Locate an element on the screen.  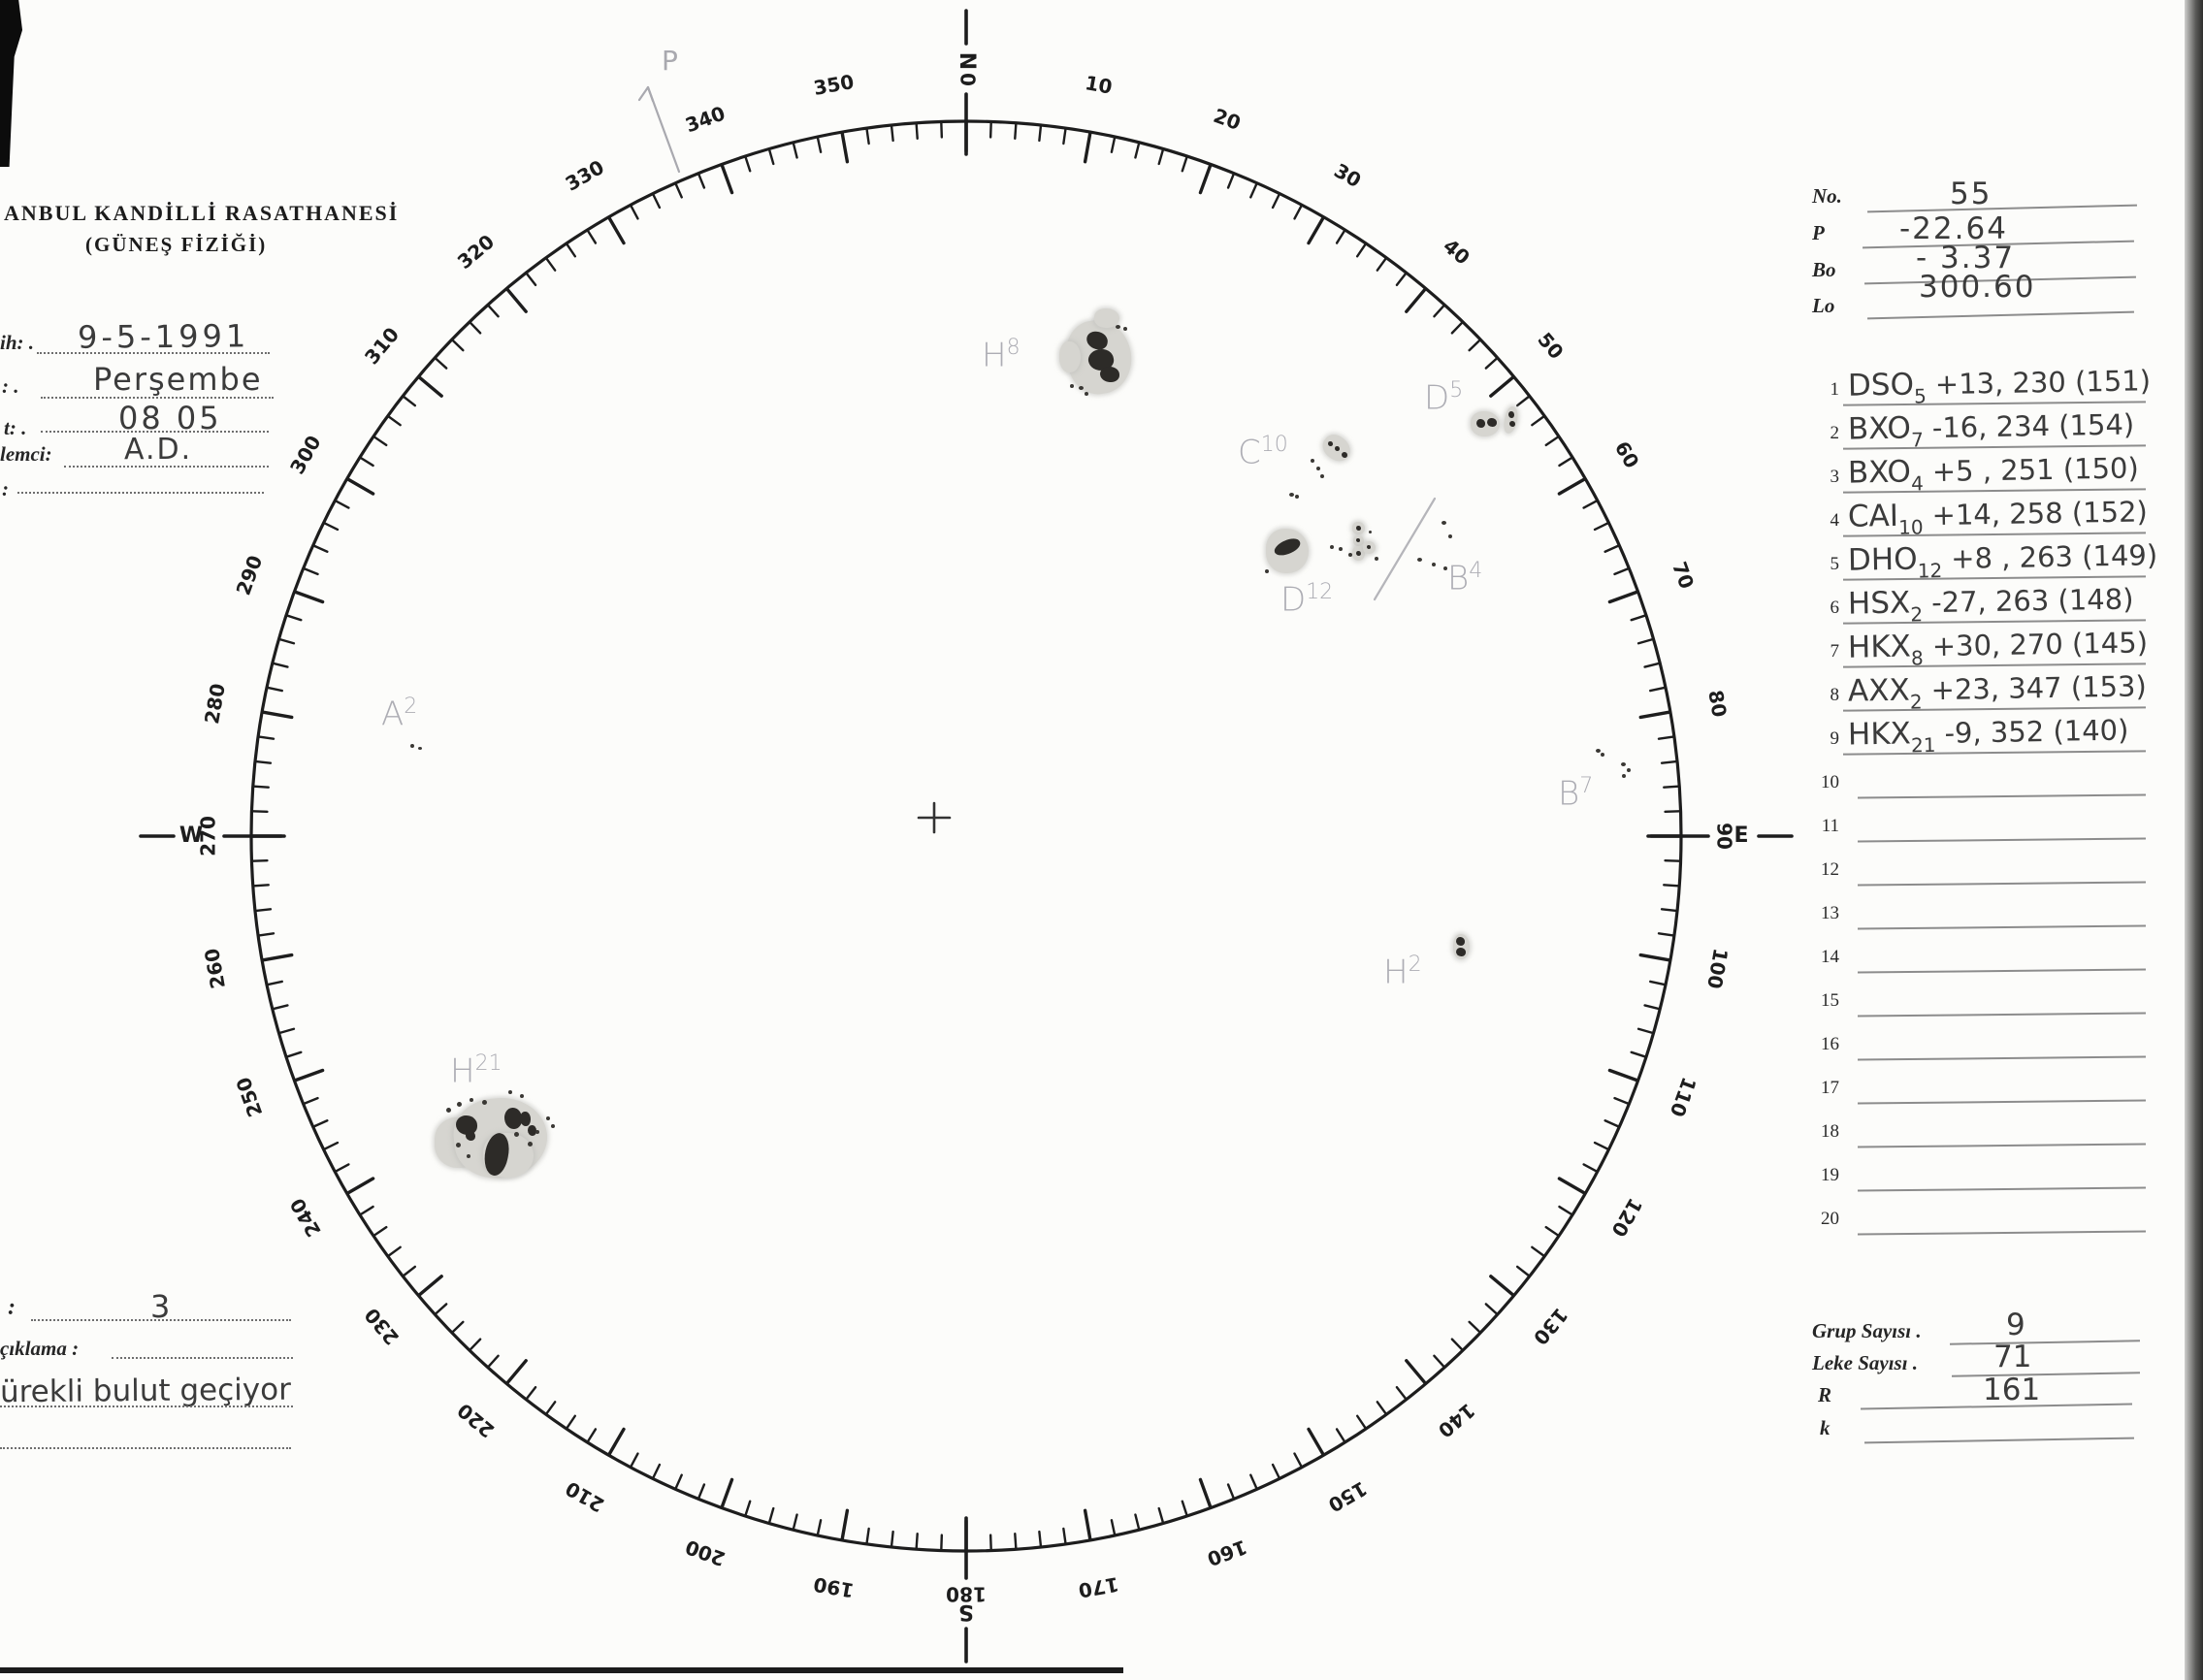
tick-336-deg is located at coordinates (678, 190).